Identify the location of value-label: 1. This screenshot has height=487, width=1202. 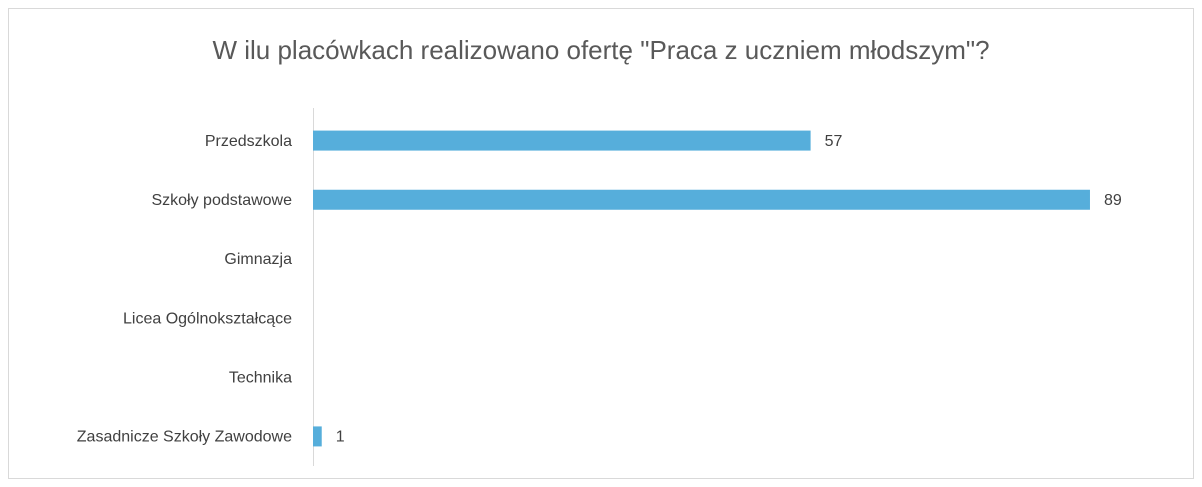
(340, 437).